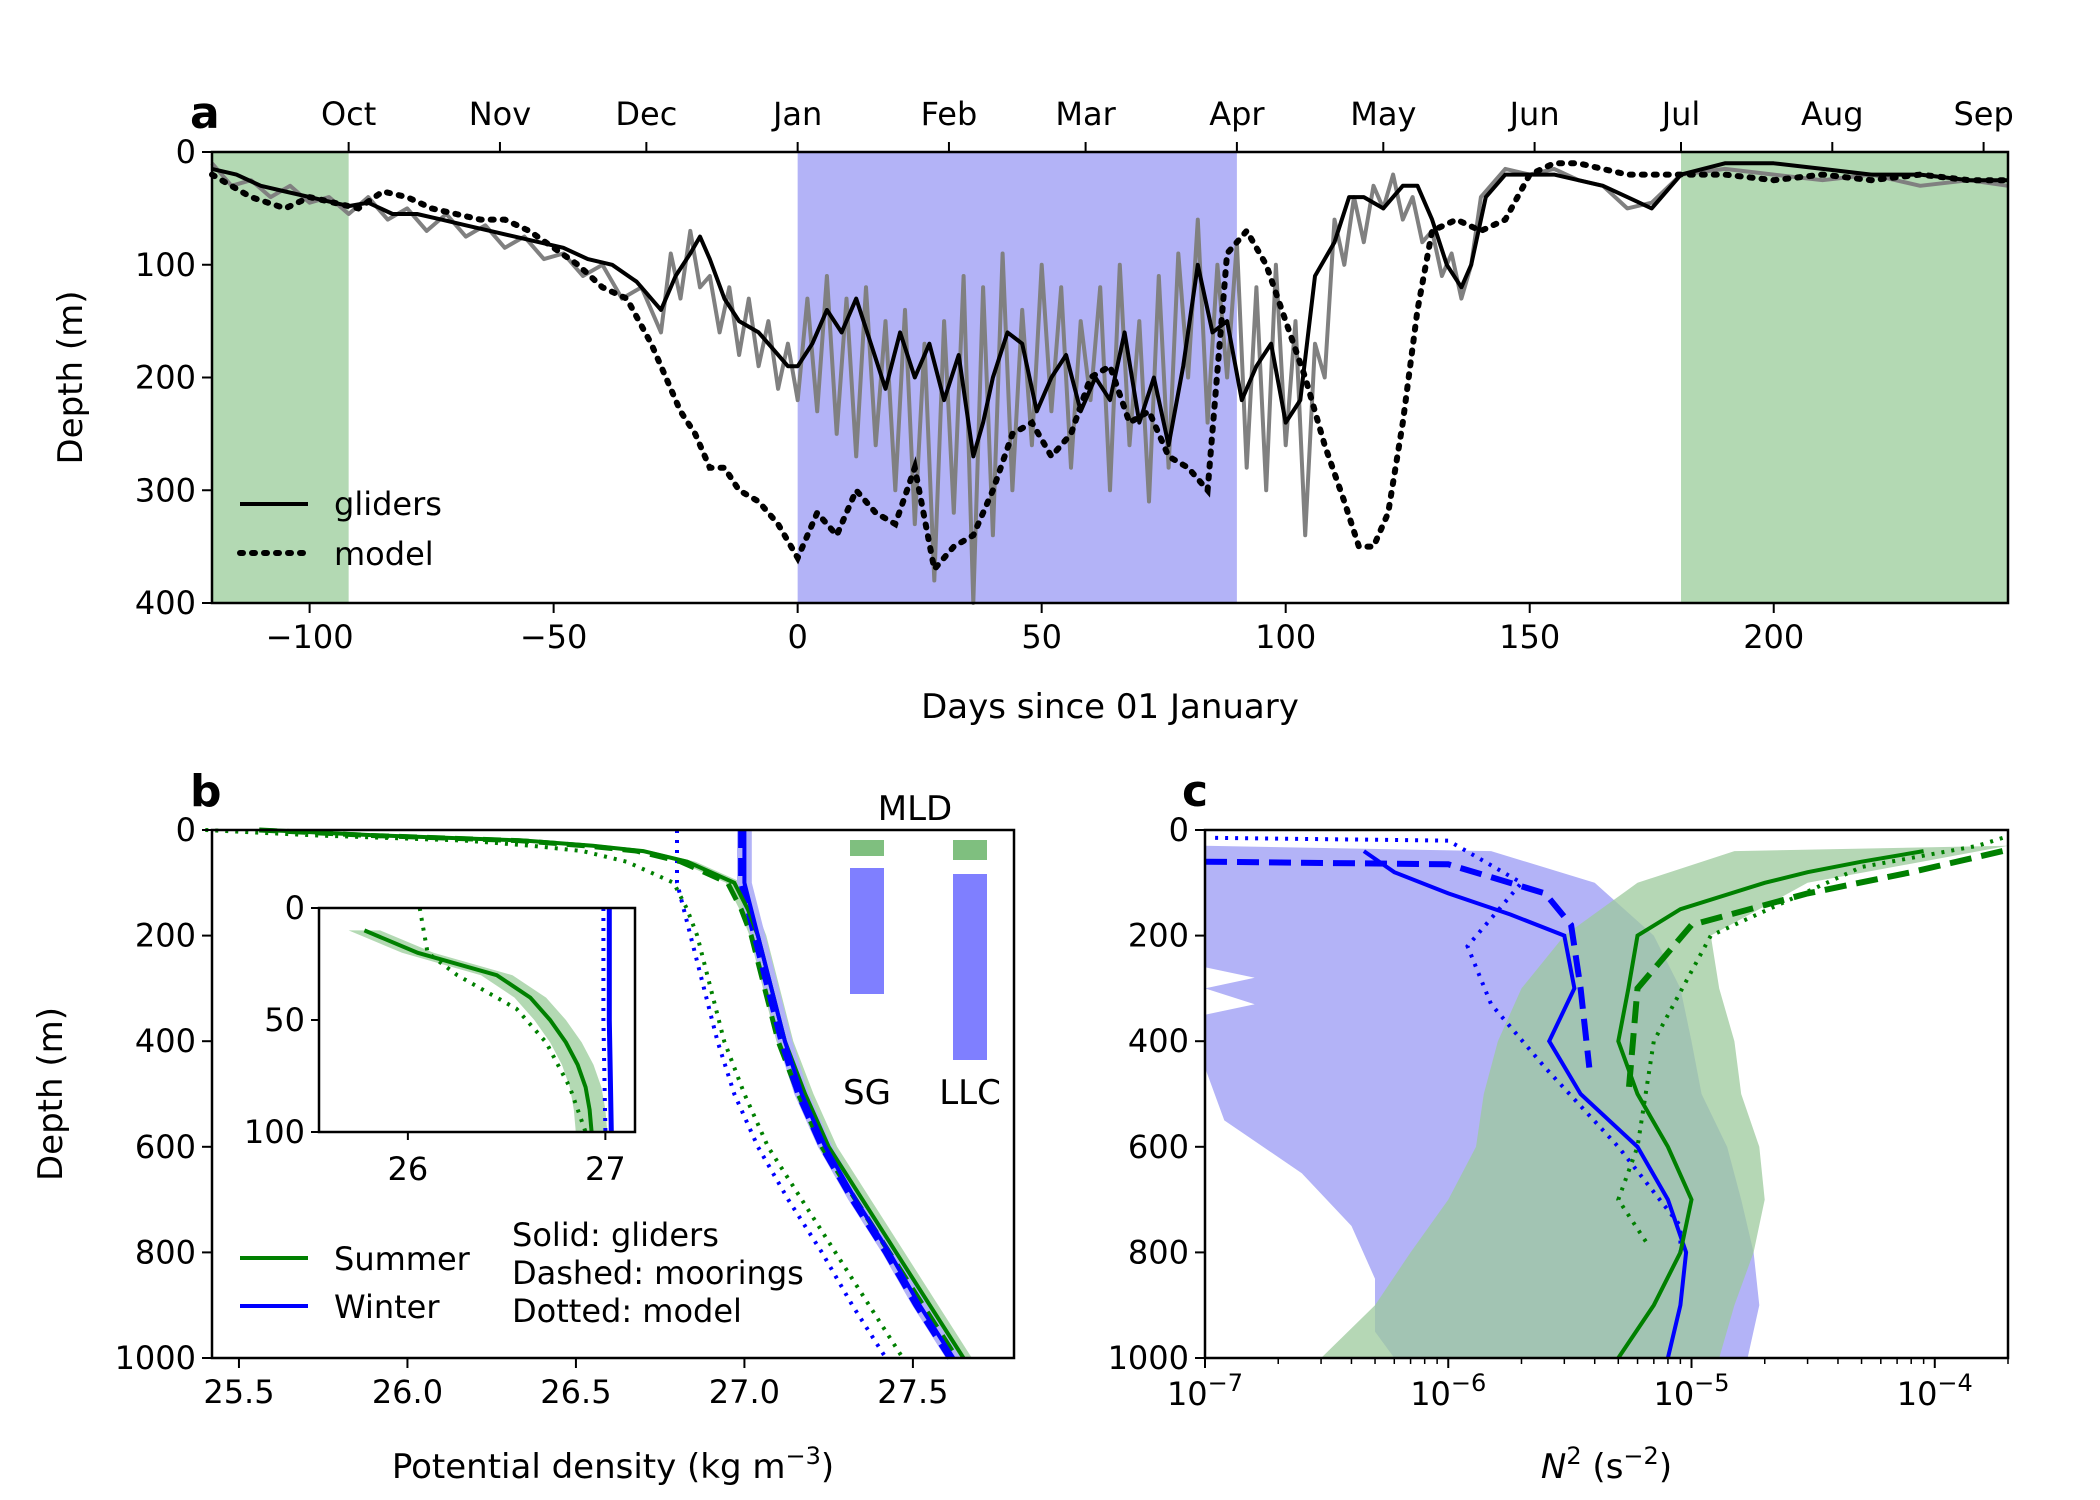  Describe the element at coordinates (1285, 637) in the screenshot. I see `x-tick-label: 100` at that location.